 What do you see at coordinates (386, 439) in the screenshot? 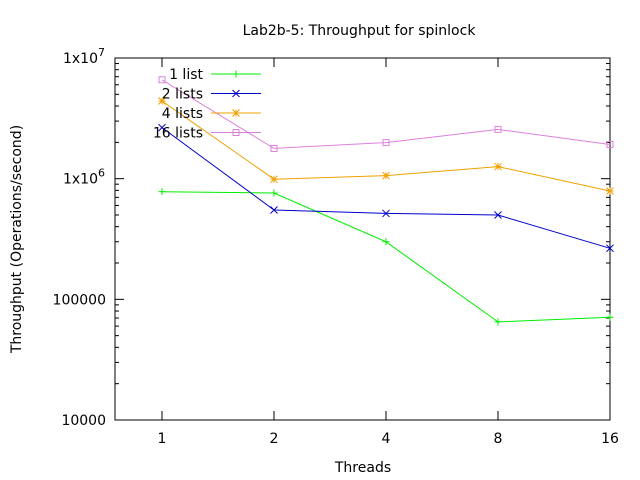
I see `x-tick-label: 4` at bounding box center [386, 439].